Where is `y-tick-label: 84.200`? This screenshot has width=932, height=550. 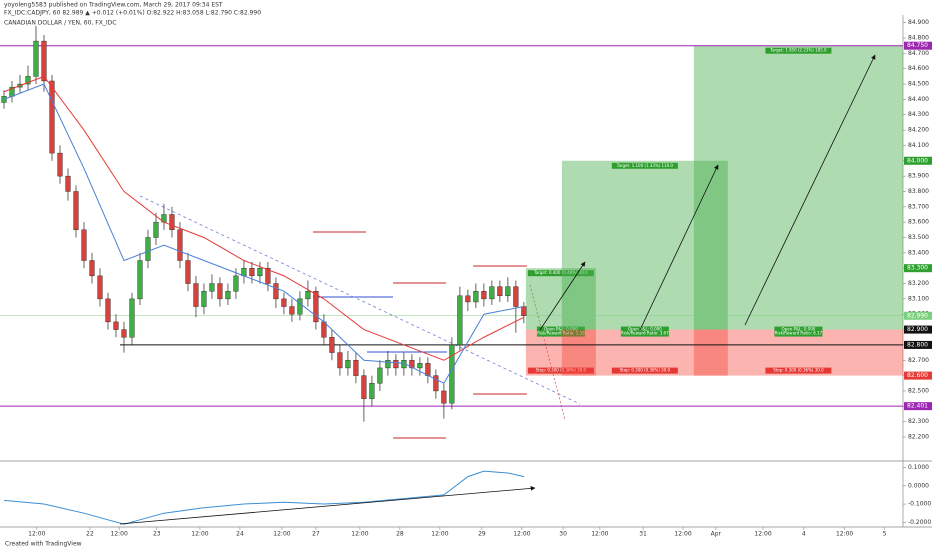 y-tick-label: 84.200 is located at coordinates (918, 130).